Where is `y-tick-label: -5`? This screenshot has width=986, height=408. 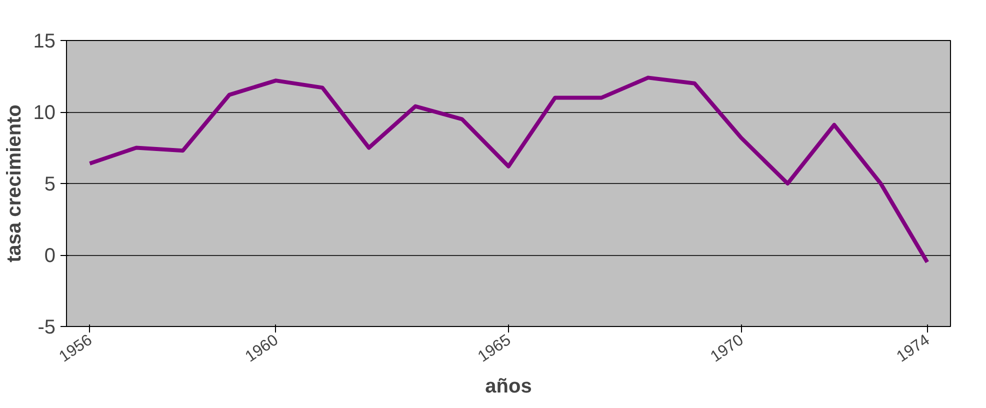 y-tick-label: -5 is located at coordinates (47, 327).